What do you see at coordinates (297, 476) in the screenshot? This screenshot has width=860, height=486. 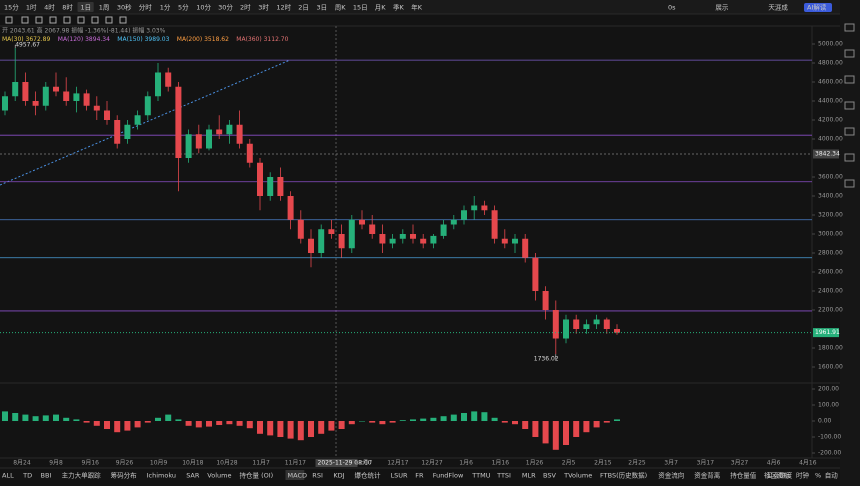 I see `indicator-tab: MACD` at bounding box center [297, 476].